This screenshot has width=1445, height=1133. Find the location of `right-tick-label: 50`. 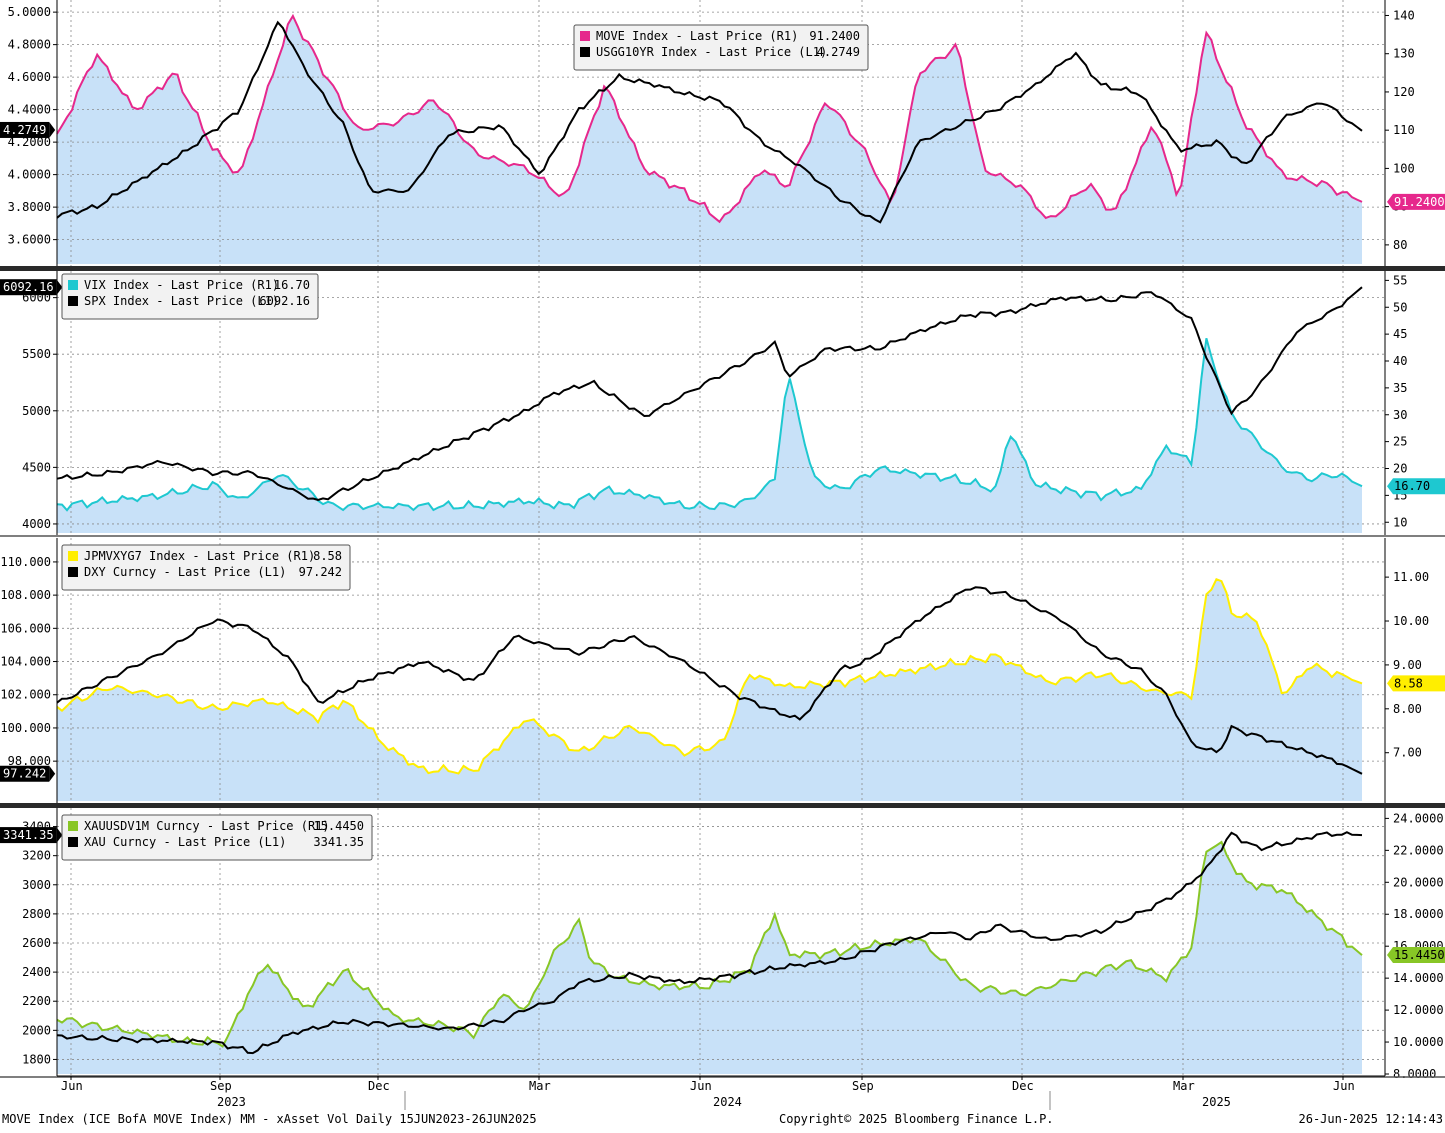

right-tick-label: 50 is located at coordinates (1400, 307).